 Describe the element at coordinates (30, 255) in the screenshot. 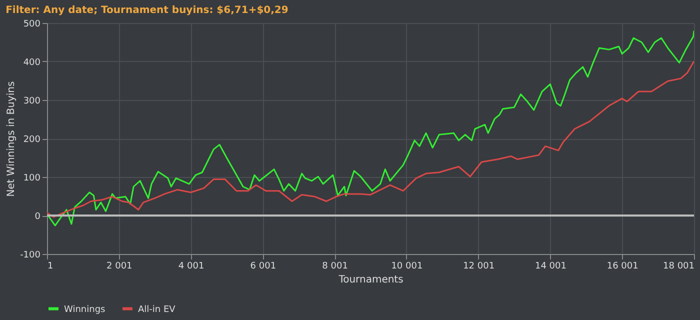

I see `y-tick-label: -100` at that location.